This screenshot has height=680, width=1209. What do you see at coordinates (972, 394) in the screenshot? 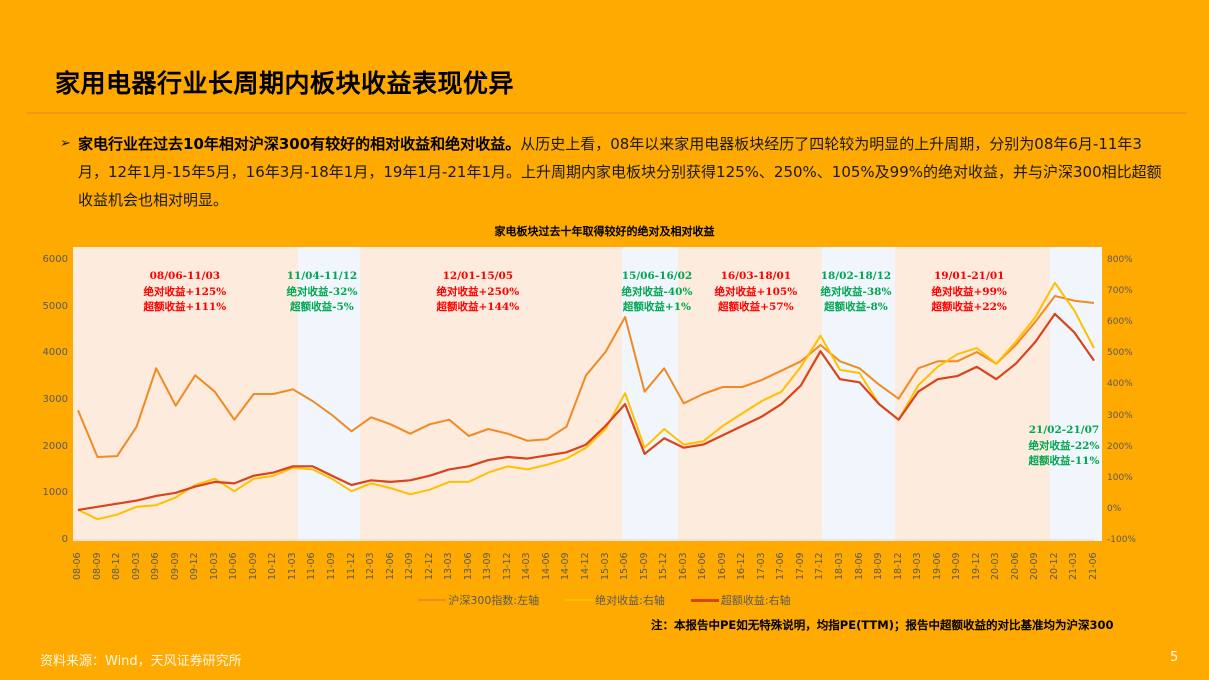
I see `period-band-up` at bounding box center [972, 394].